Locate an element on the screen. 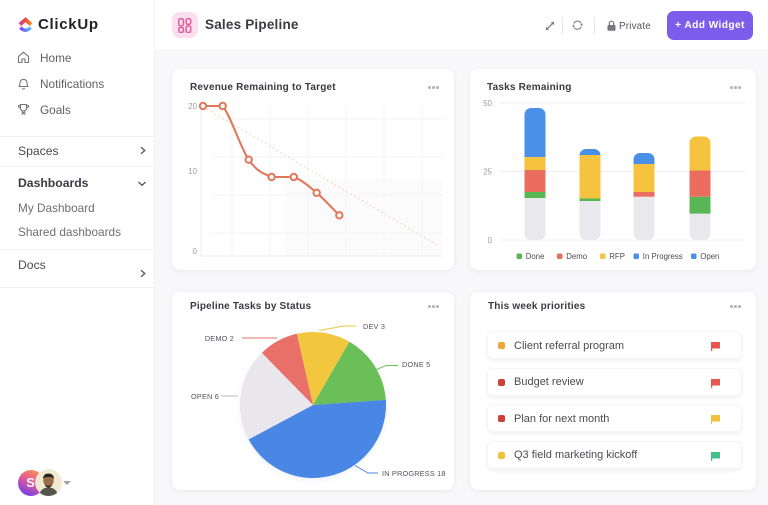  svg-text: Done is located at coordinates (535, 256).